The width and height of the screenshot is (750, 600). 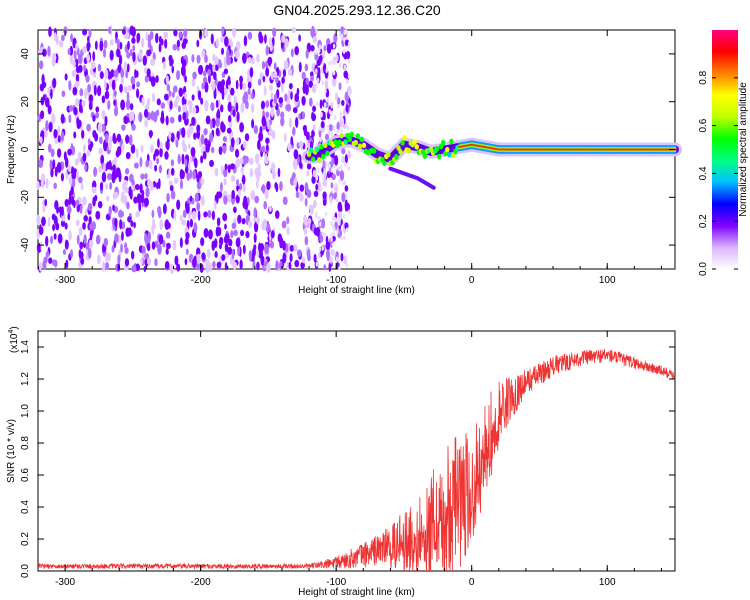 What do you see at coordinates (25, 197) in the screenshot?
I see `spectrogram-y-tick-label: -20` at bounding box center [25, 197].